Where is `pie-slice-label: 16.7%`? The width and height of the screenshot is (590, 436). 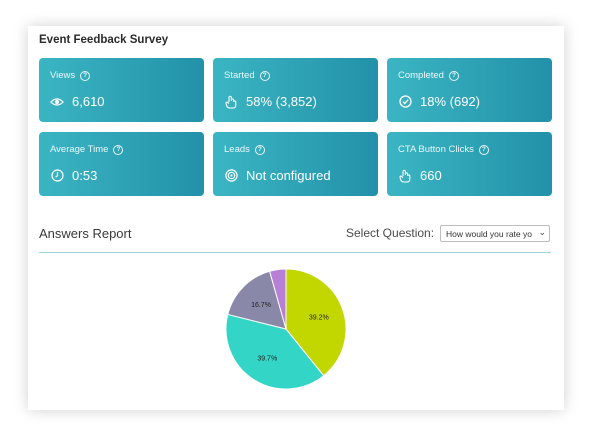
pie-slice-label: 16.7% is located at coordinates (261, 305).